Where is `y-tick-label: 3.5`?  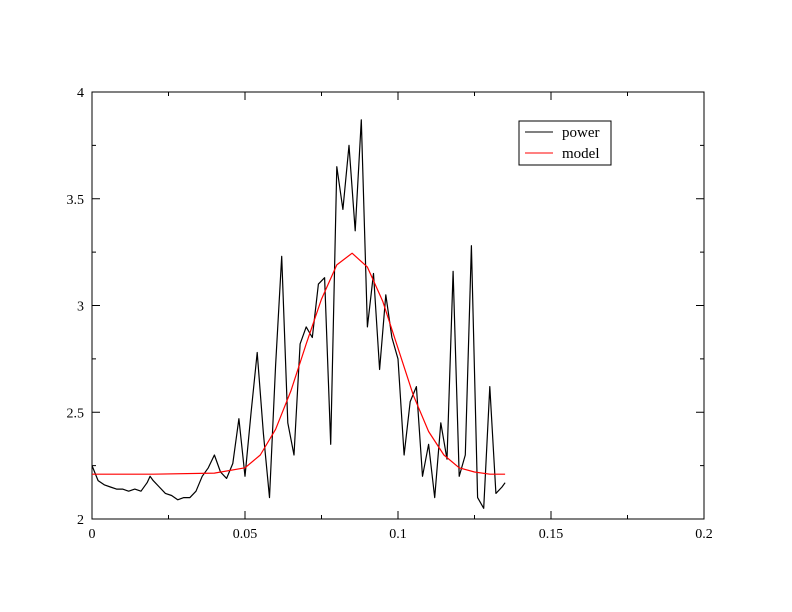 y-tick-label: 3.5 is located at coordinates (76, 200).